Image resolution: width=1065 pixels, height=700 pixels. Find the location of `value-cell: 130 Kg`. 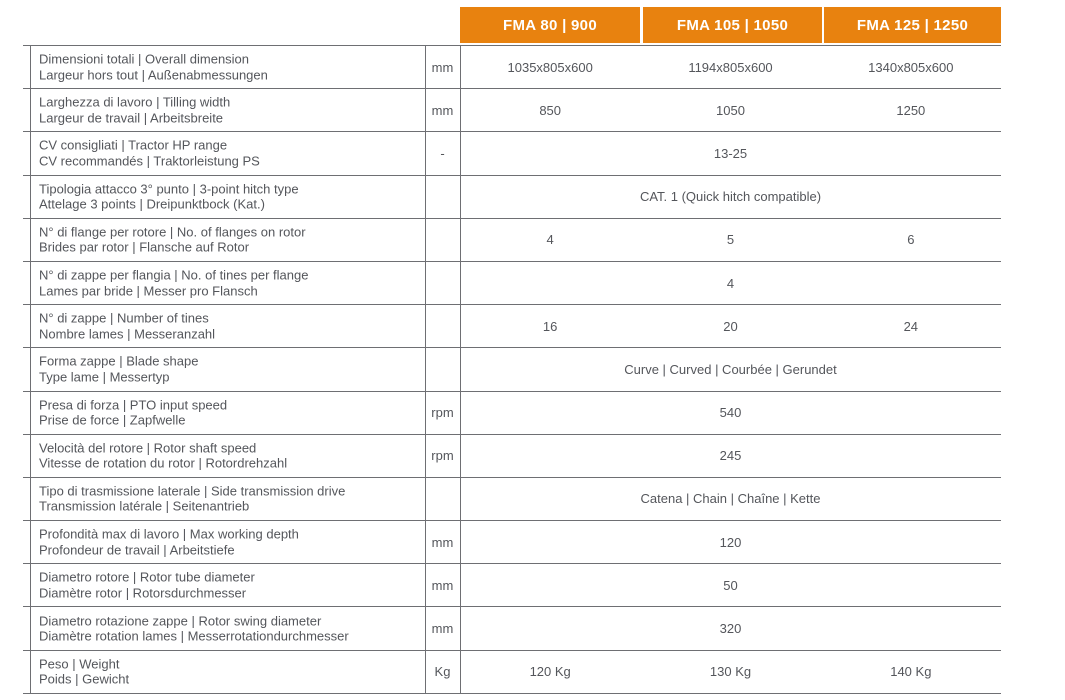

value-cell: 130 Kg is located at coordinates (730, 672).